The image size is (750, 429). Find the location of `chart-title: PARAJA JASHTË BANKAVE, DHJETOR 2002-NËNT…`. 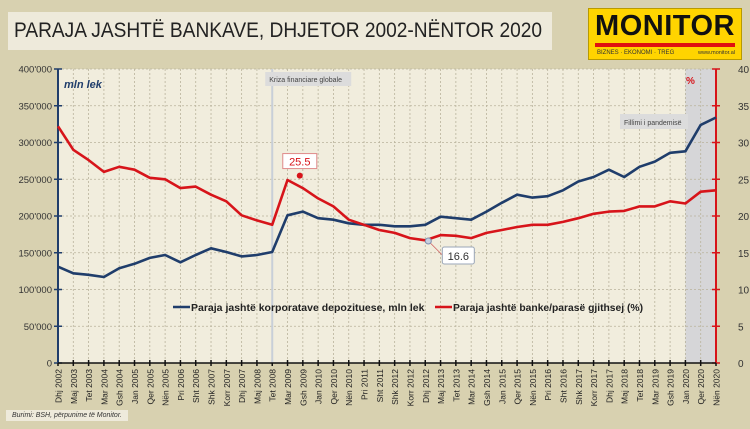

chart-title: PARAJA JASHTË BANKAVE, DHJETOR 2002-NËNT… is located at coordinates (278, 30).